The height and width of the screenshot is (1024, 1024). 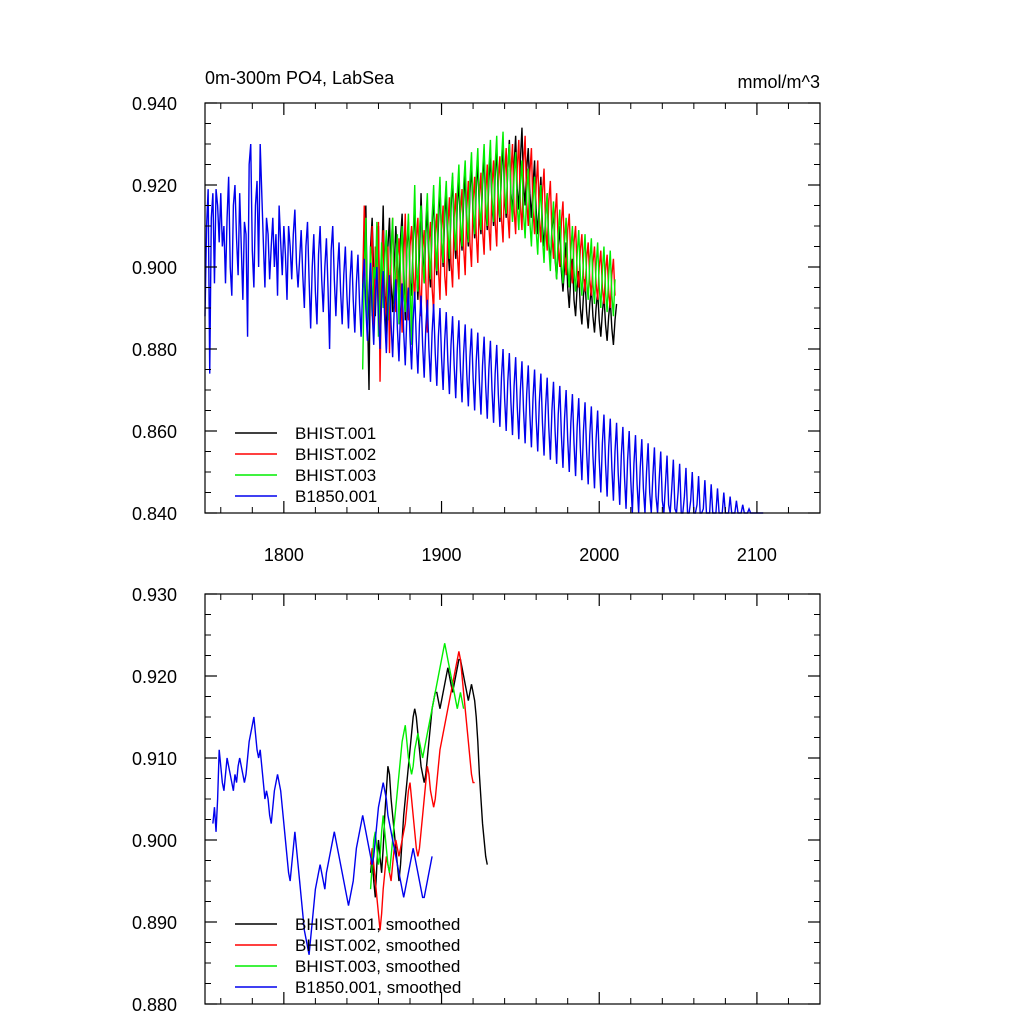 What do you see at coordinates (154, 514) in the screenshot?
I see `top-panel-ytick-label-0: 0.840` at bounding box center [154, 514].